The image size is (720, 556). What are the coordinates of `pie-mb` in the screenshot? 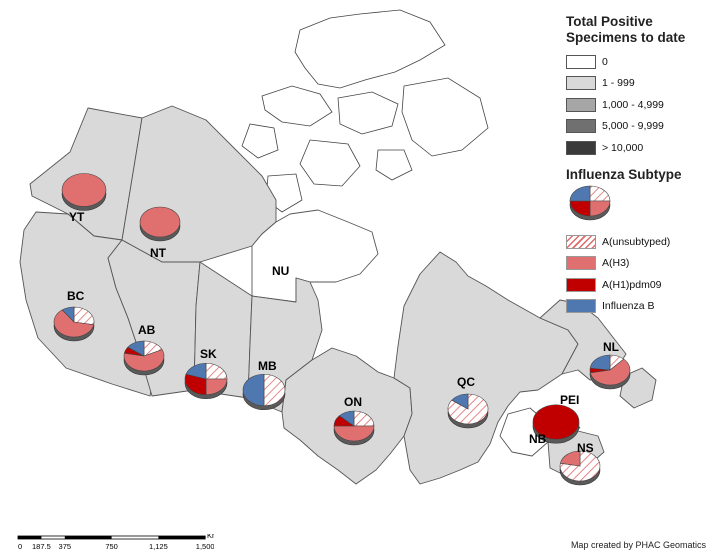 It's located at (264, 392).